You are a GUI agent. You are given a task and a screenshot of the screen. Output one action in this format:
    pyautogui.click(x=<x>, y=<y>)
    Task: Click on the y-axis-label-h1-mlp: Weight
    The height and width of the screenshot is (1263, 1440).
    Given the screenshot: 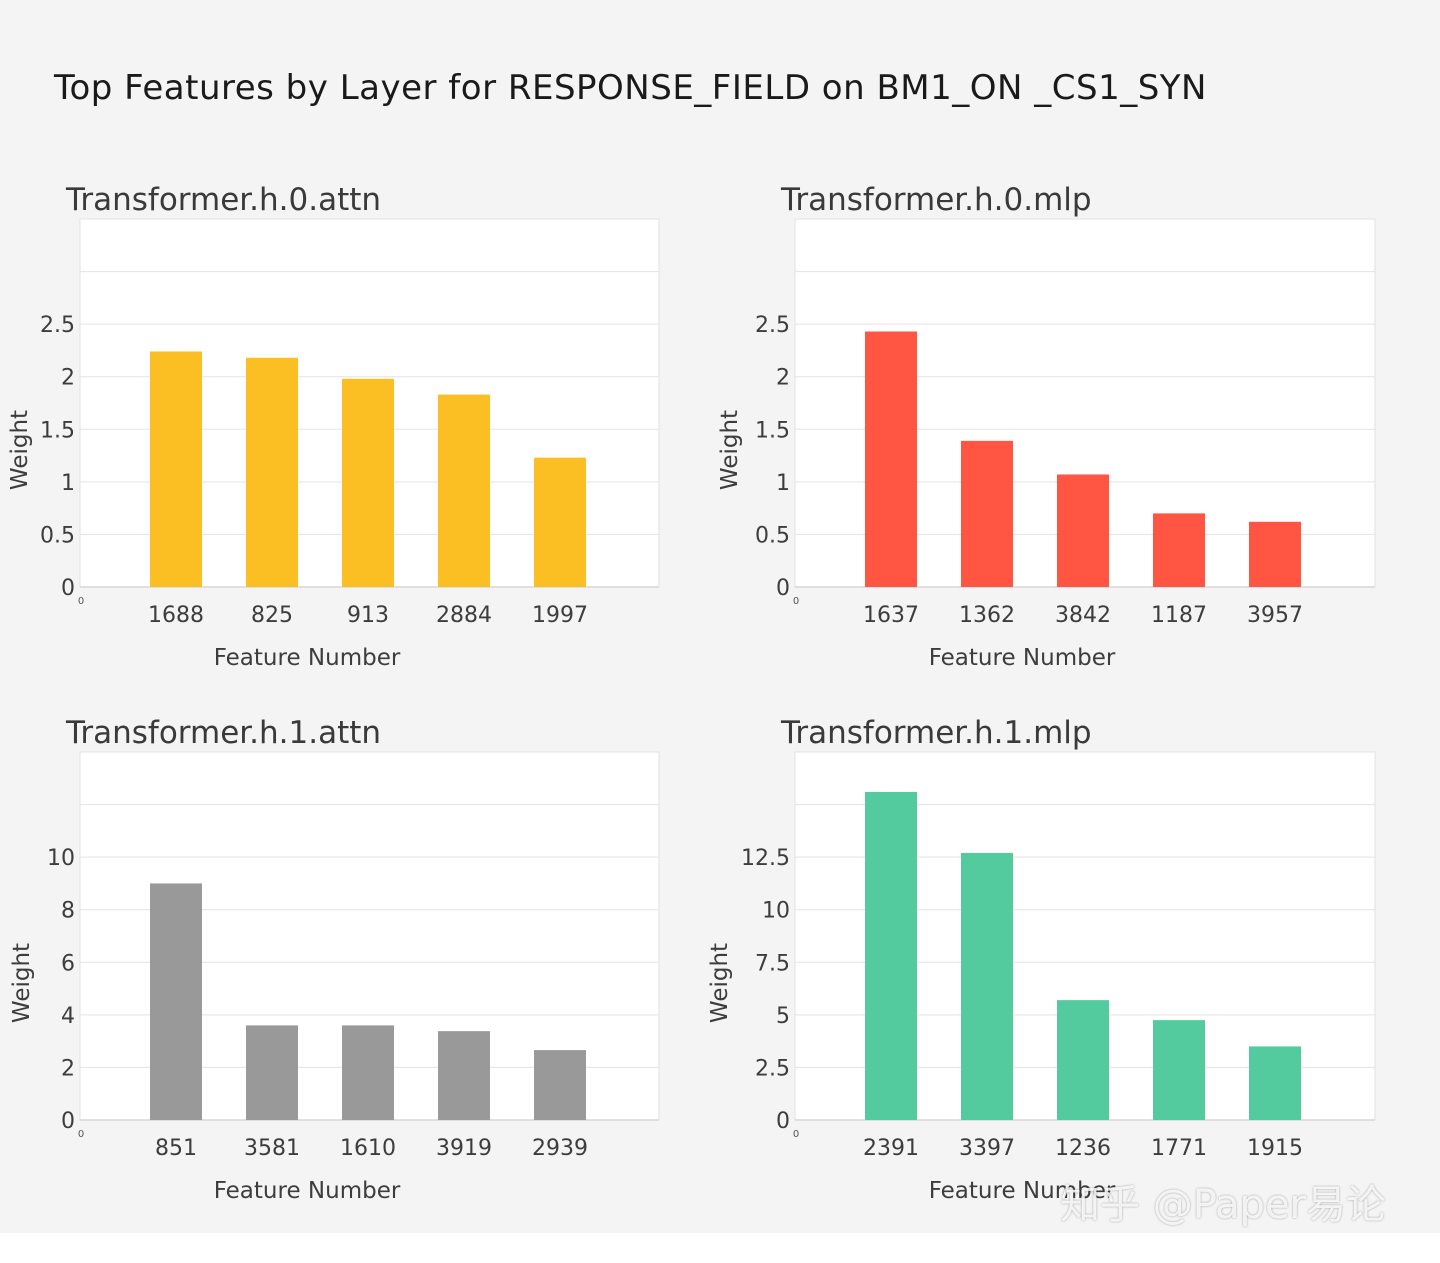 What is the action you would take?
    pyautogui.click(x=720, y=983)
    